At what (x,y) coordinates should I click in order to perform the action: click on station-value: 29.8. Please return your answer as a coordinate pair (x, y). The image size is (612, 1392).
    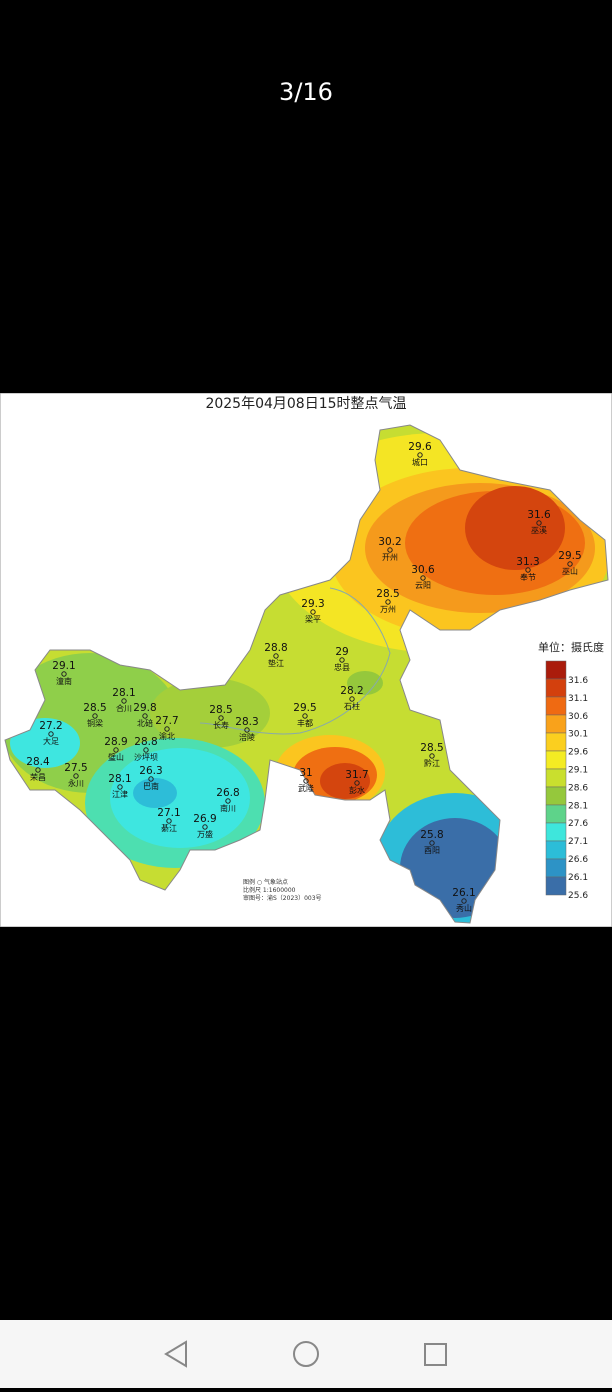
    Looking at the image, I should click on (144, 708).